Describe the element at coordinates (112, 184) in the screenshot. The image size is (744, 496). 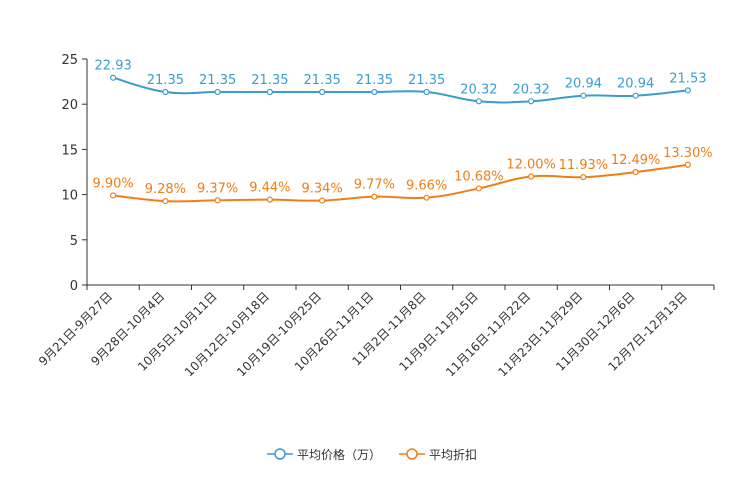
I see `data-label: 9.90%` at that location.